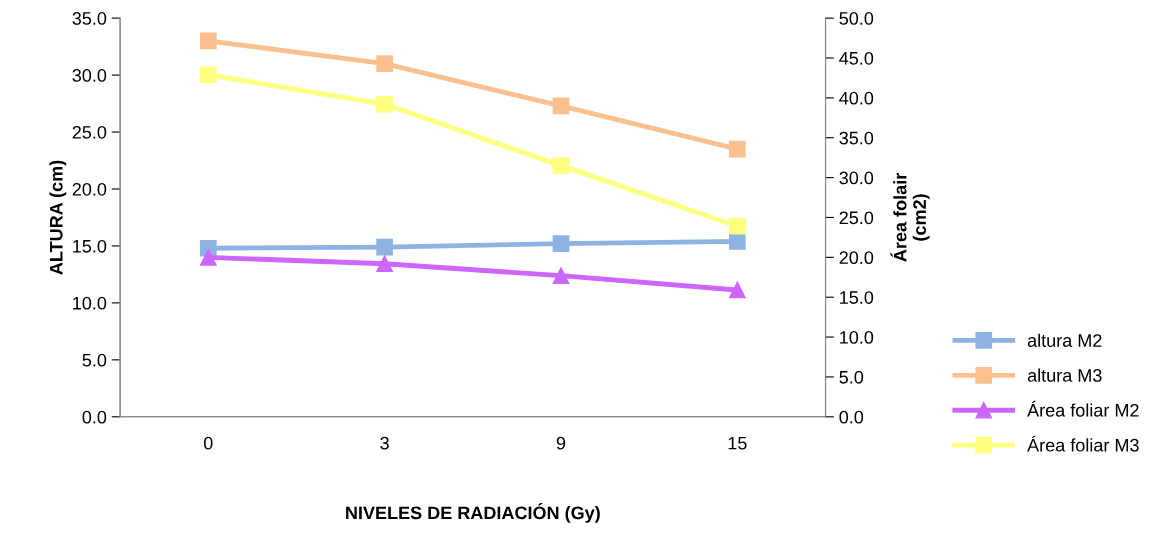 The image size is (1166, 533). What do you see at coordinates (857, 337) in the screenshot?
I see `y2-tick-label: 10.0` at bounding box center [857, 337].